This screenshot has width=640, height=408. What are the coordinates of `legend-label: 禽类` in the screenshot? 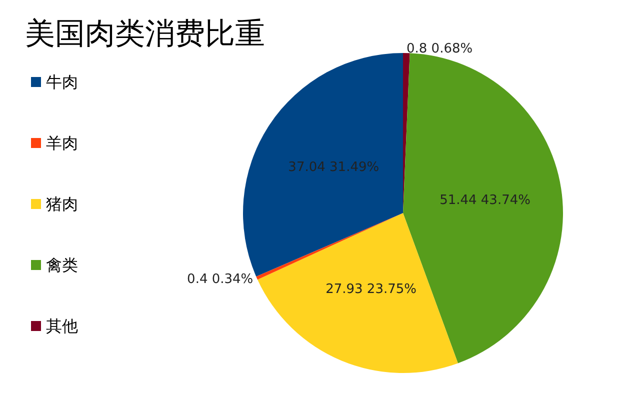 It's located at (62, 265).